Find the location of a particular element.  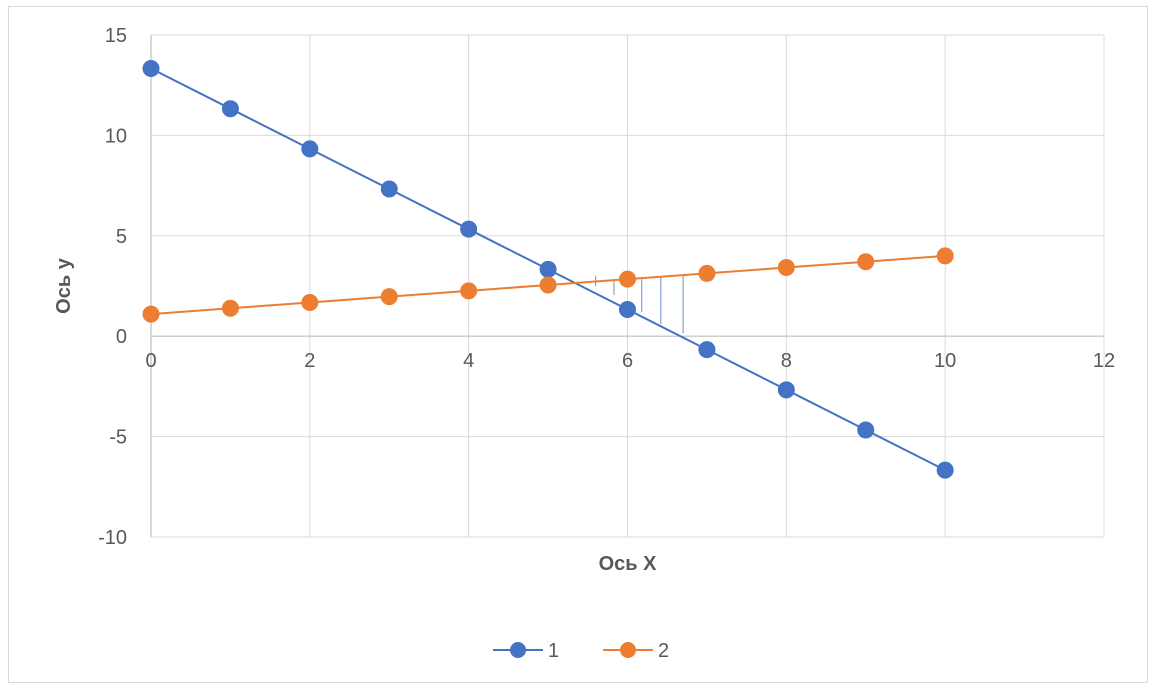

y-tick-label: 5 is located at coordinates (121, 237).